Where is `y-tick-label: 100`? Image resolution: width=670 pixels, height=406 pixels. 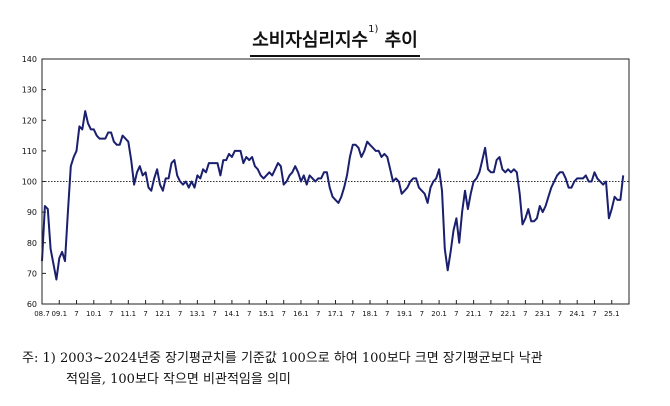 y-tick-label: 100 is located at coordinates (29, 182).